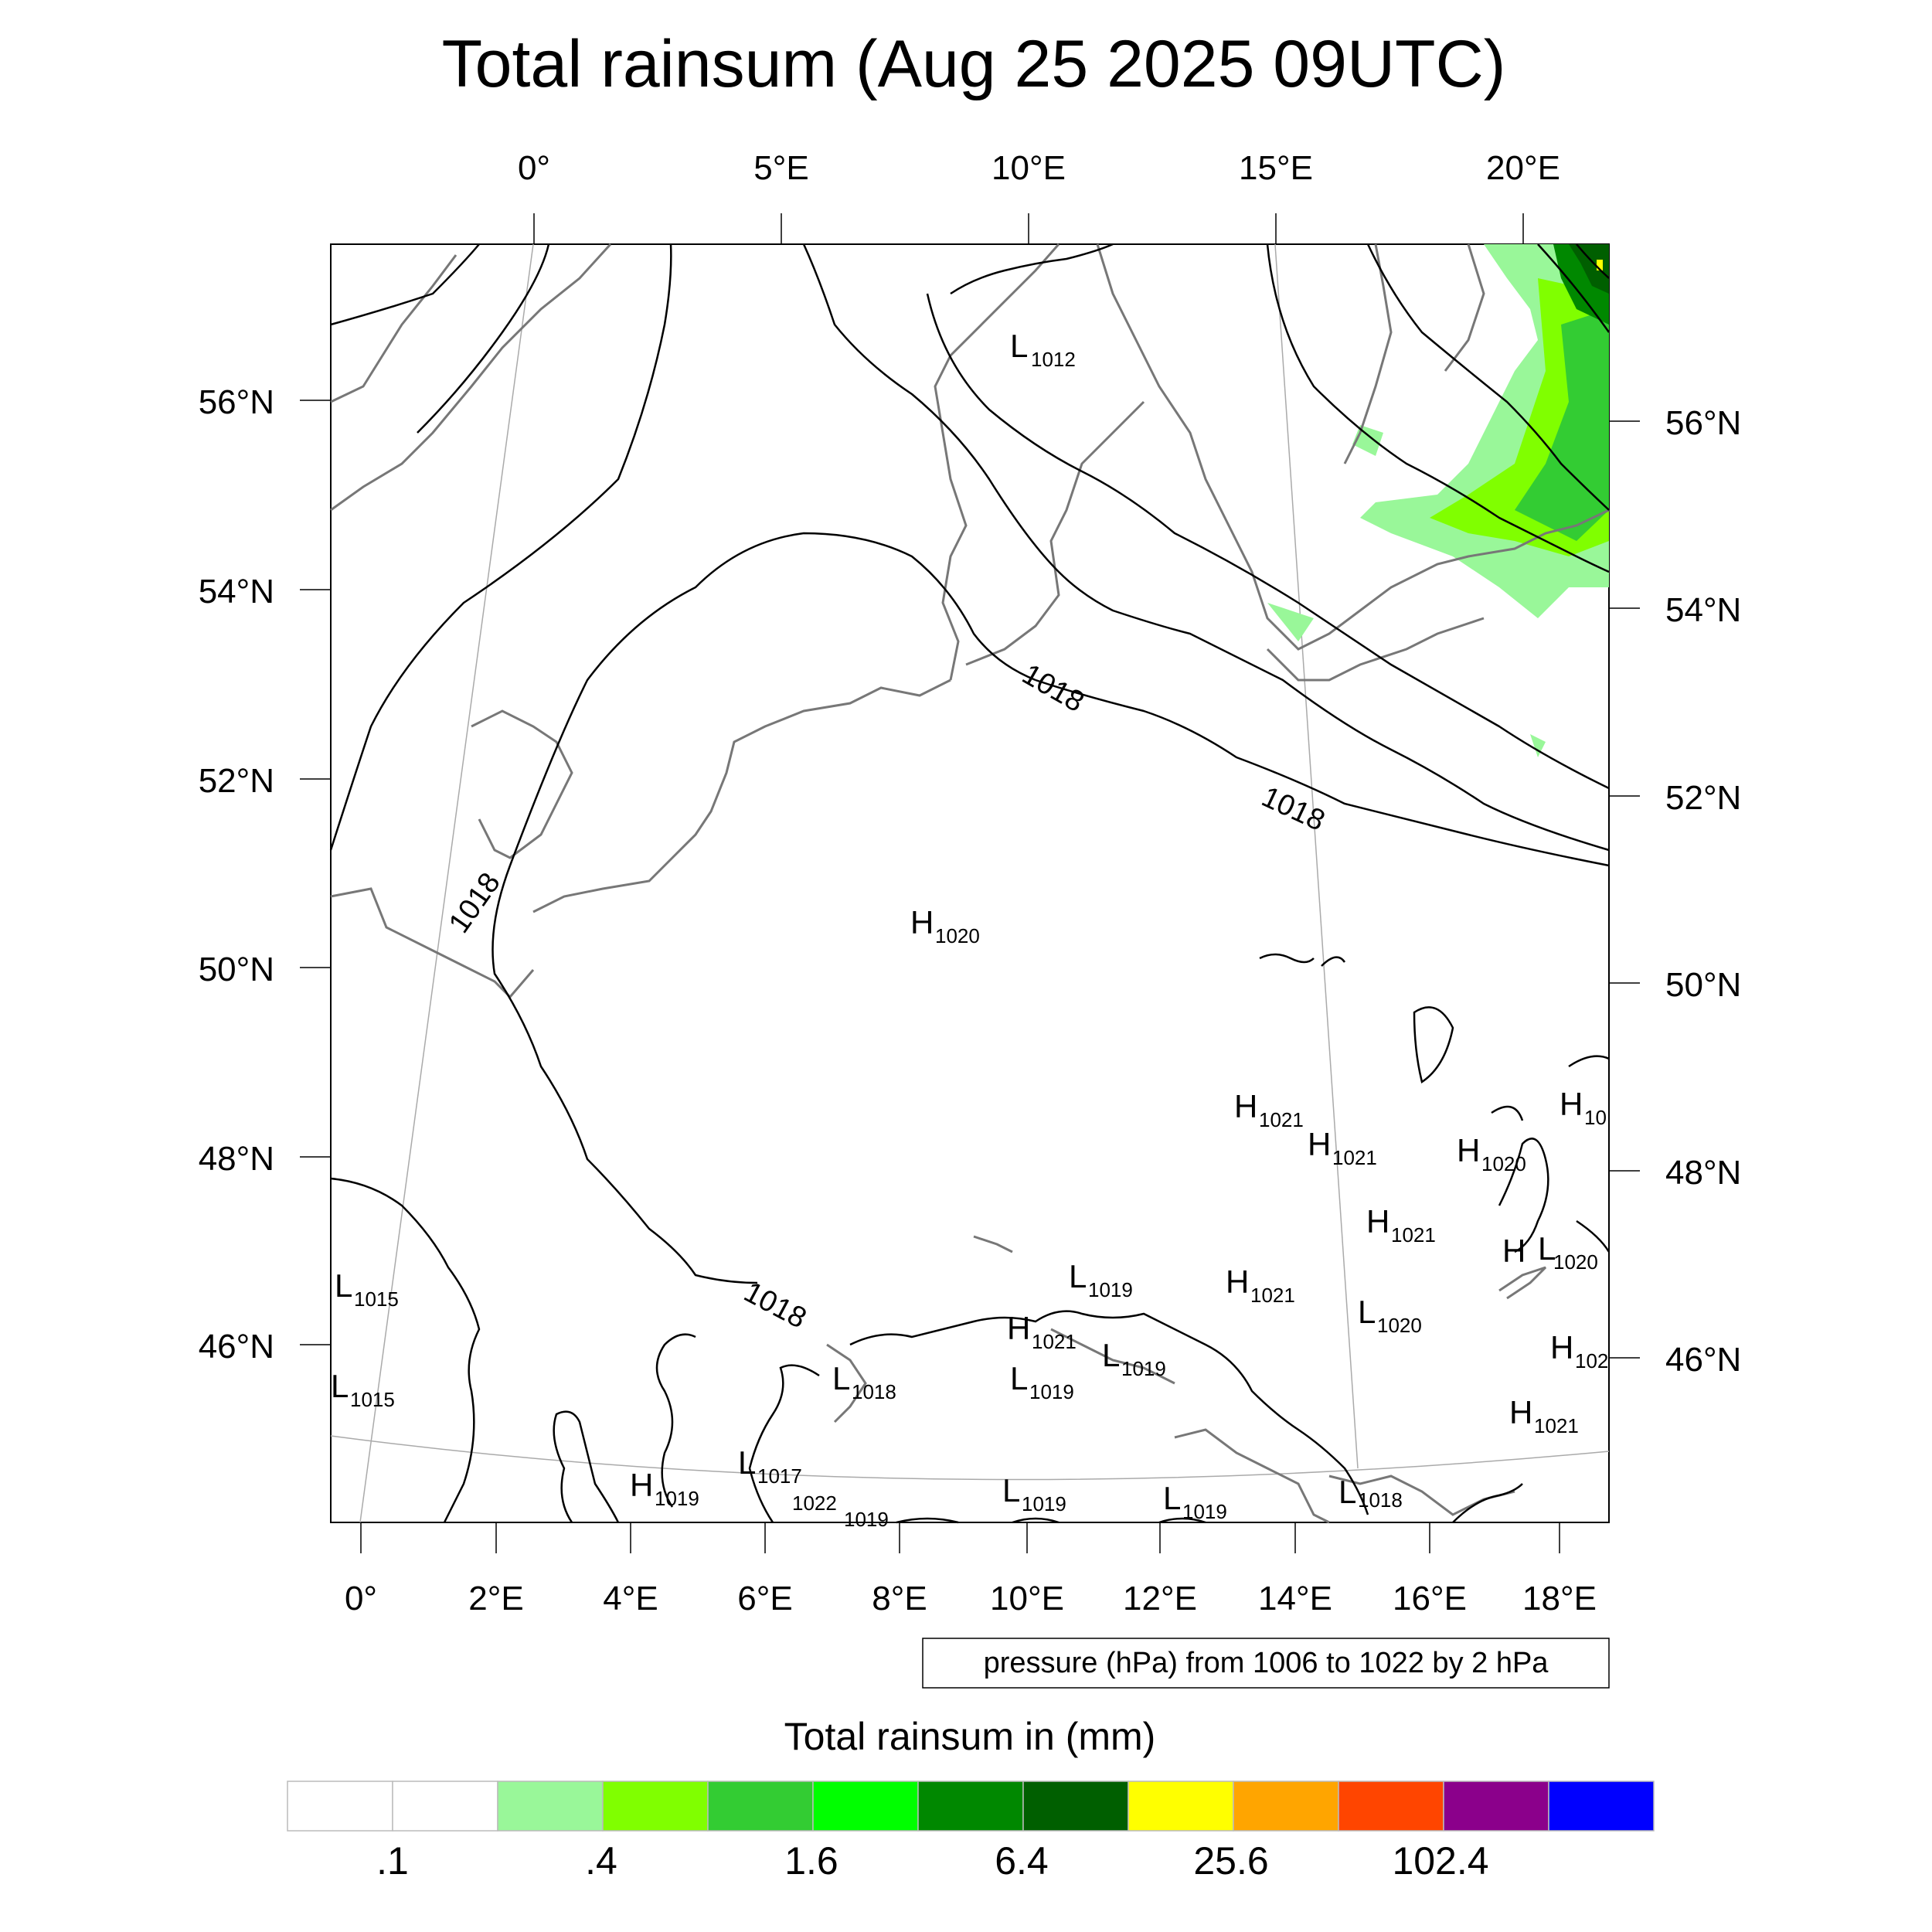 This screenshot has width=1932, height=1932. Describe the element at coordinates (765, 1599) in the screenshot. I see `lon-label: 6°E` at that location.